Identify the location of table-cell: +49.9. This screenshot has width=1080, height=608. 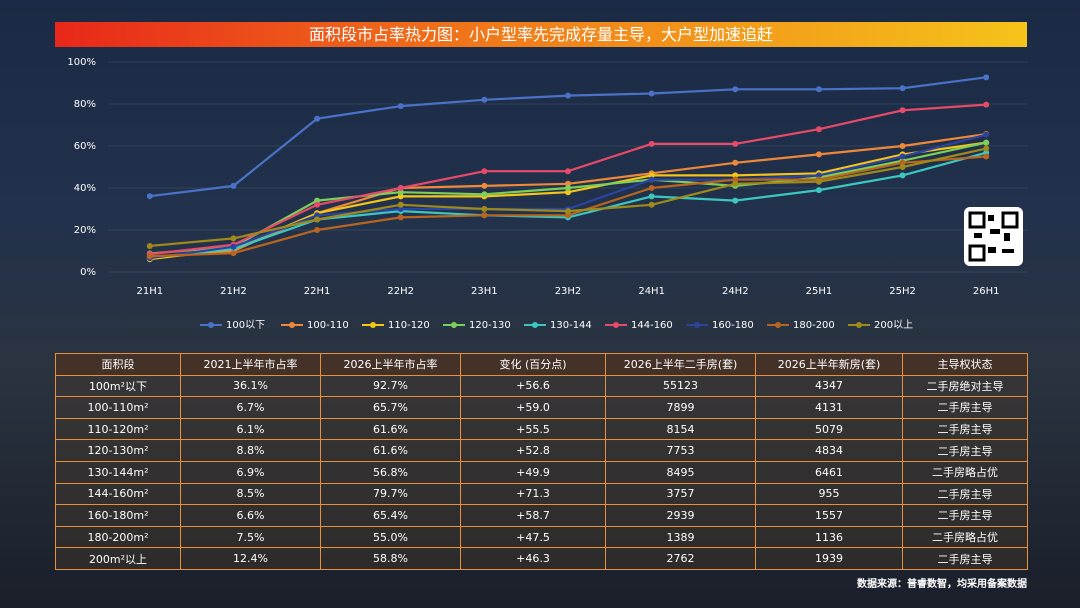
(533, 472).